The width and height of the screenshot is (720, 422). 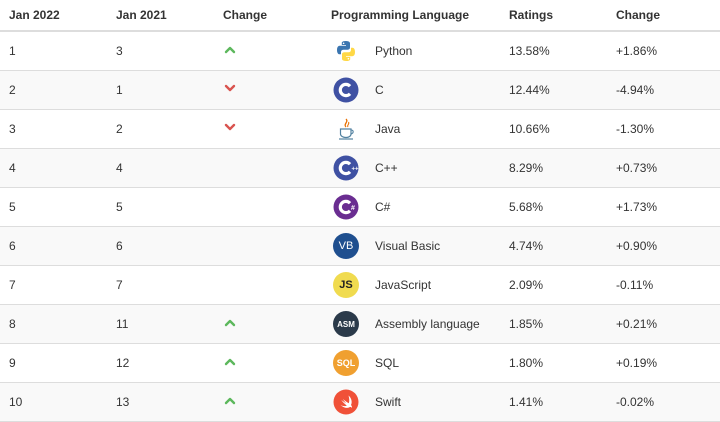 I want to click on rating-value: 2.09%, so click(x=526, y=285).